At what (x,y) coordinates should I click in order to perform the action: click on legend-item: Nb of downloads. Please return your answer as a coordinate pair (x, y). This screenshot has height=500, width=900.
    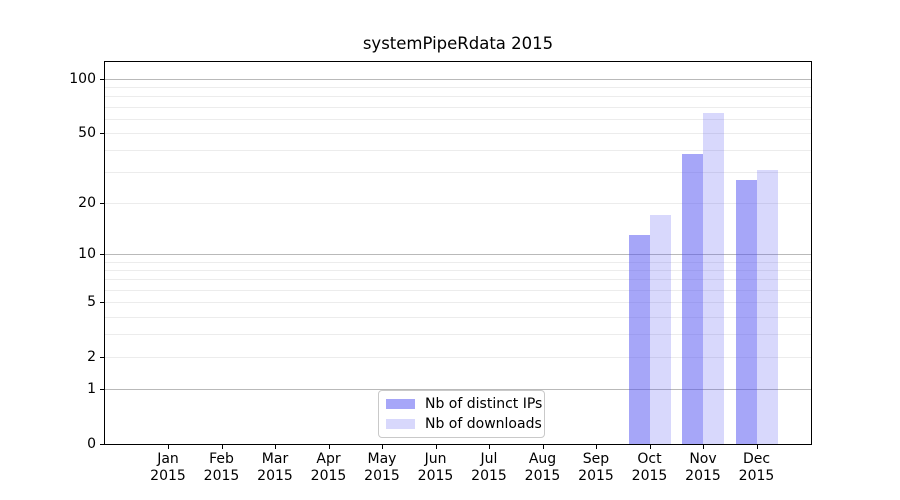
    Looking at the image, I should click on (465, 424).